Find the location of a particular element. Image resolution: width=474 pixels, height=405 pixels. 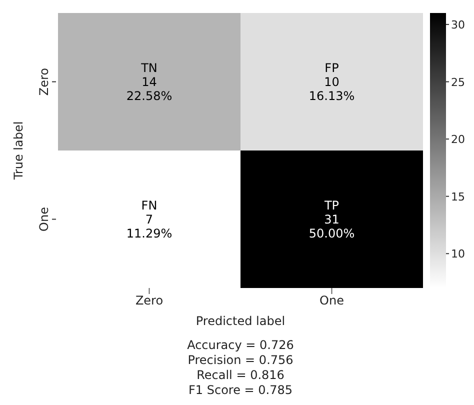

color-bar-label: 10 is located at coordinates (458, 254).